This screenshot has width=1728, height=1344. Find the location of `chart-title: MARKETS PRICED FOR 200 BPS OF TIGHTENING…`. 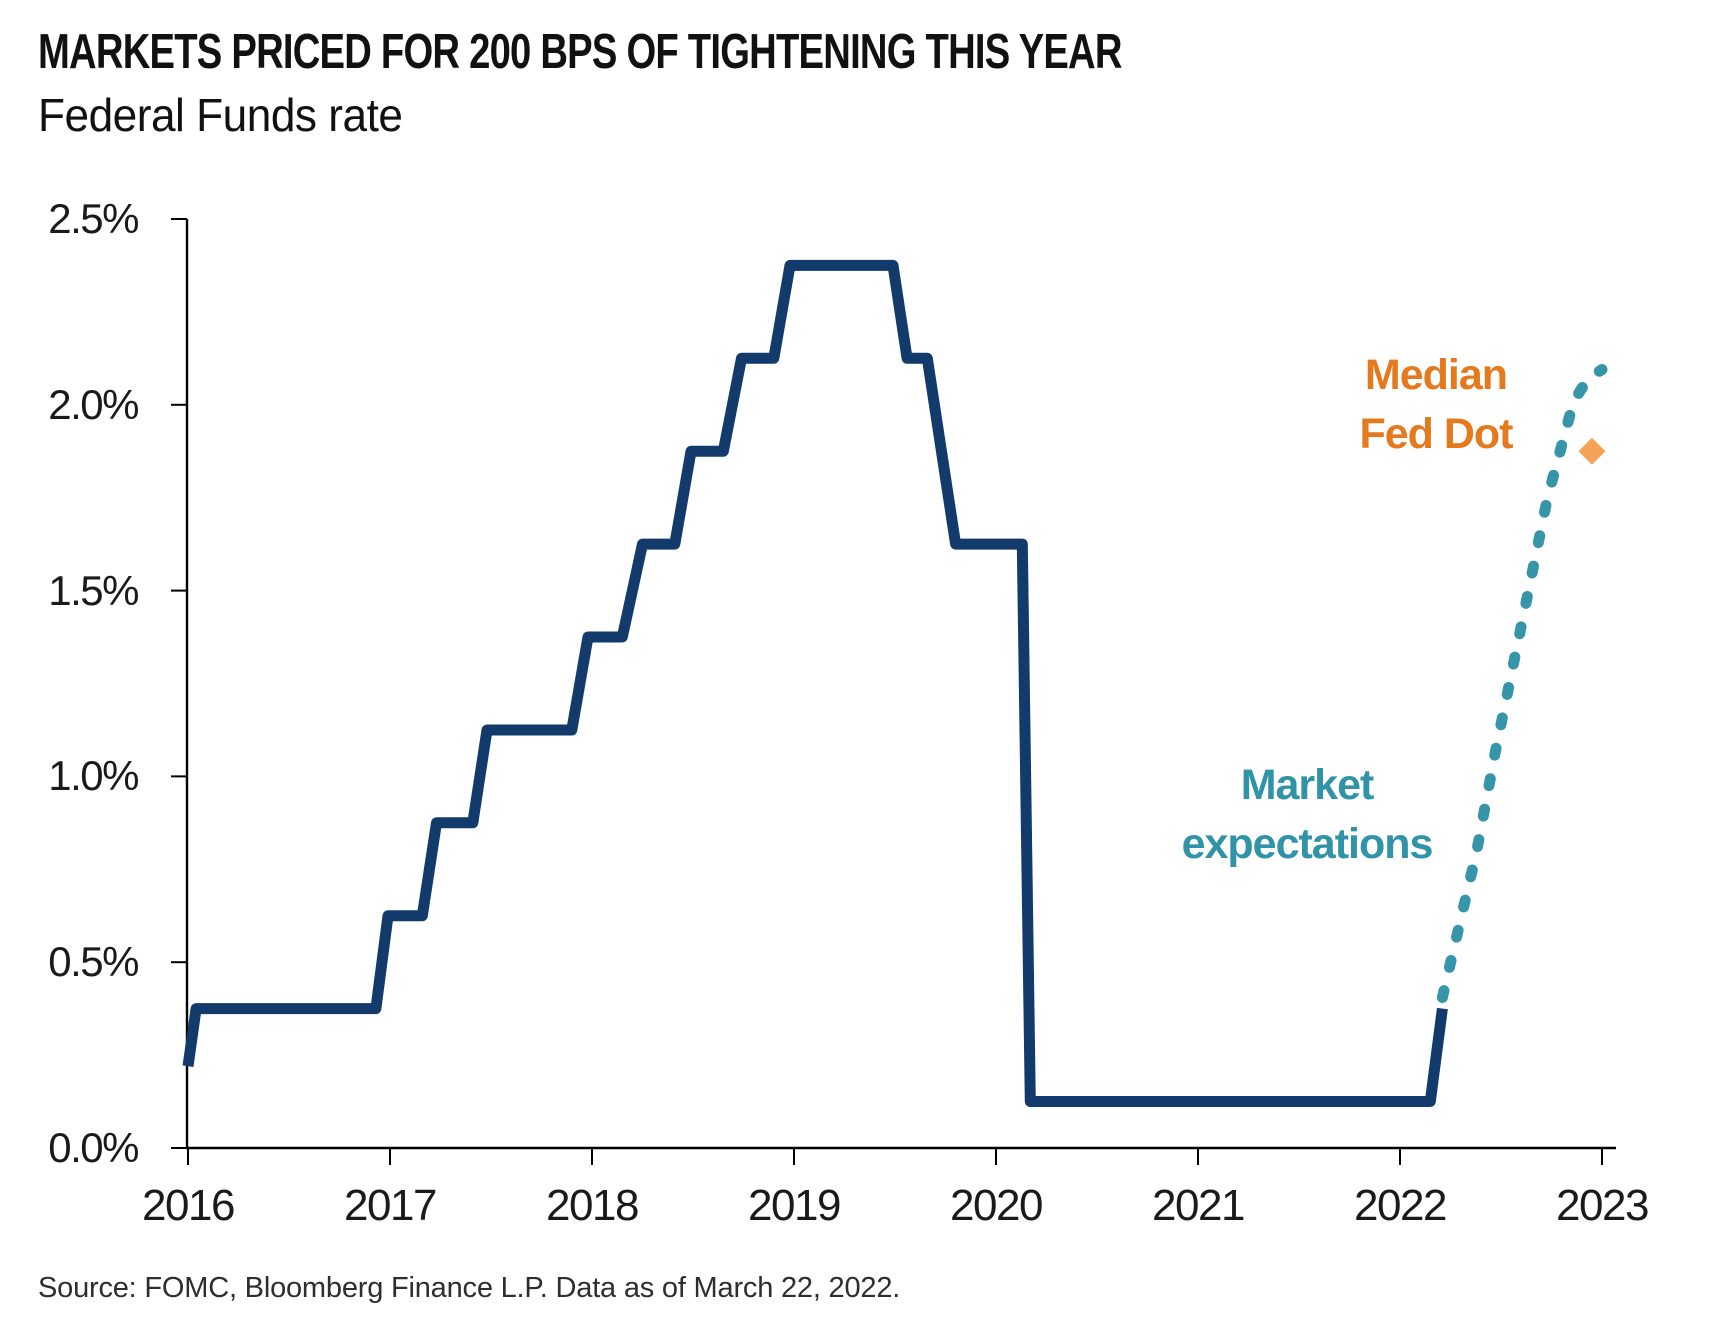

chart-title: MARKETS PRICED FOR 200 BPS OF TIGHTENING… is located at coordinates (580, 52).